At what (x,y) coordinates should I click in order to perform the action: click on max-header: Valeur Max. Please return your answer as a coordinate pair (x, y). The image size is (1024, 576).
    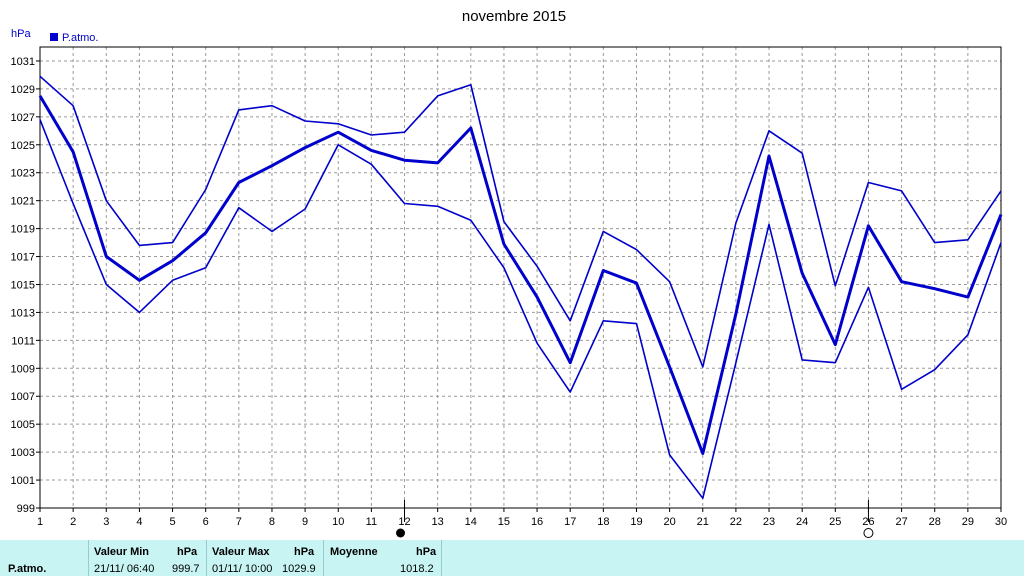
    Looking at the image, I should click on (241, 552).